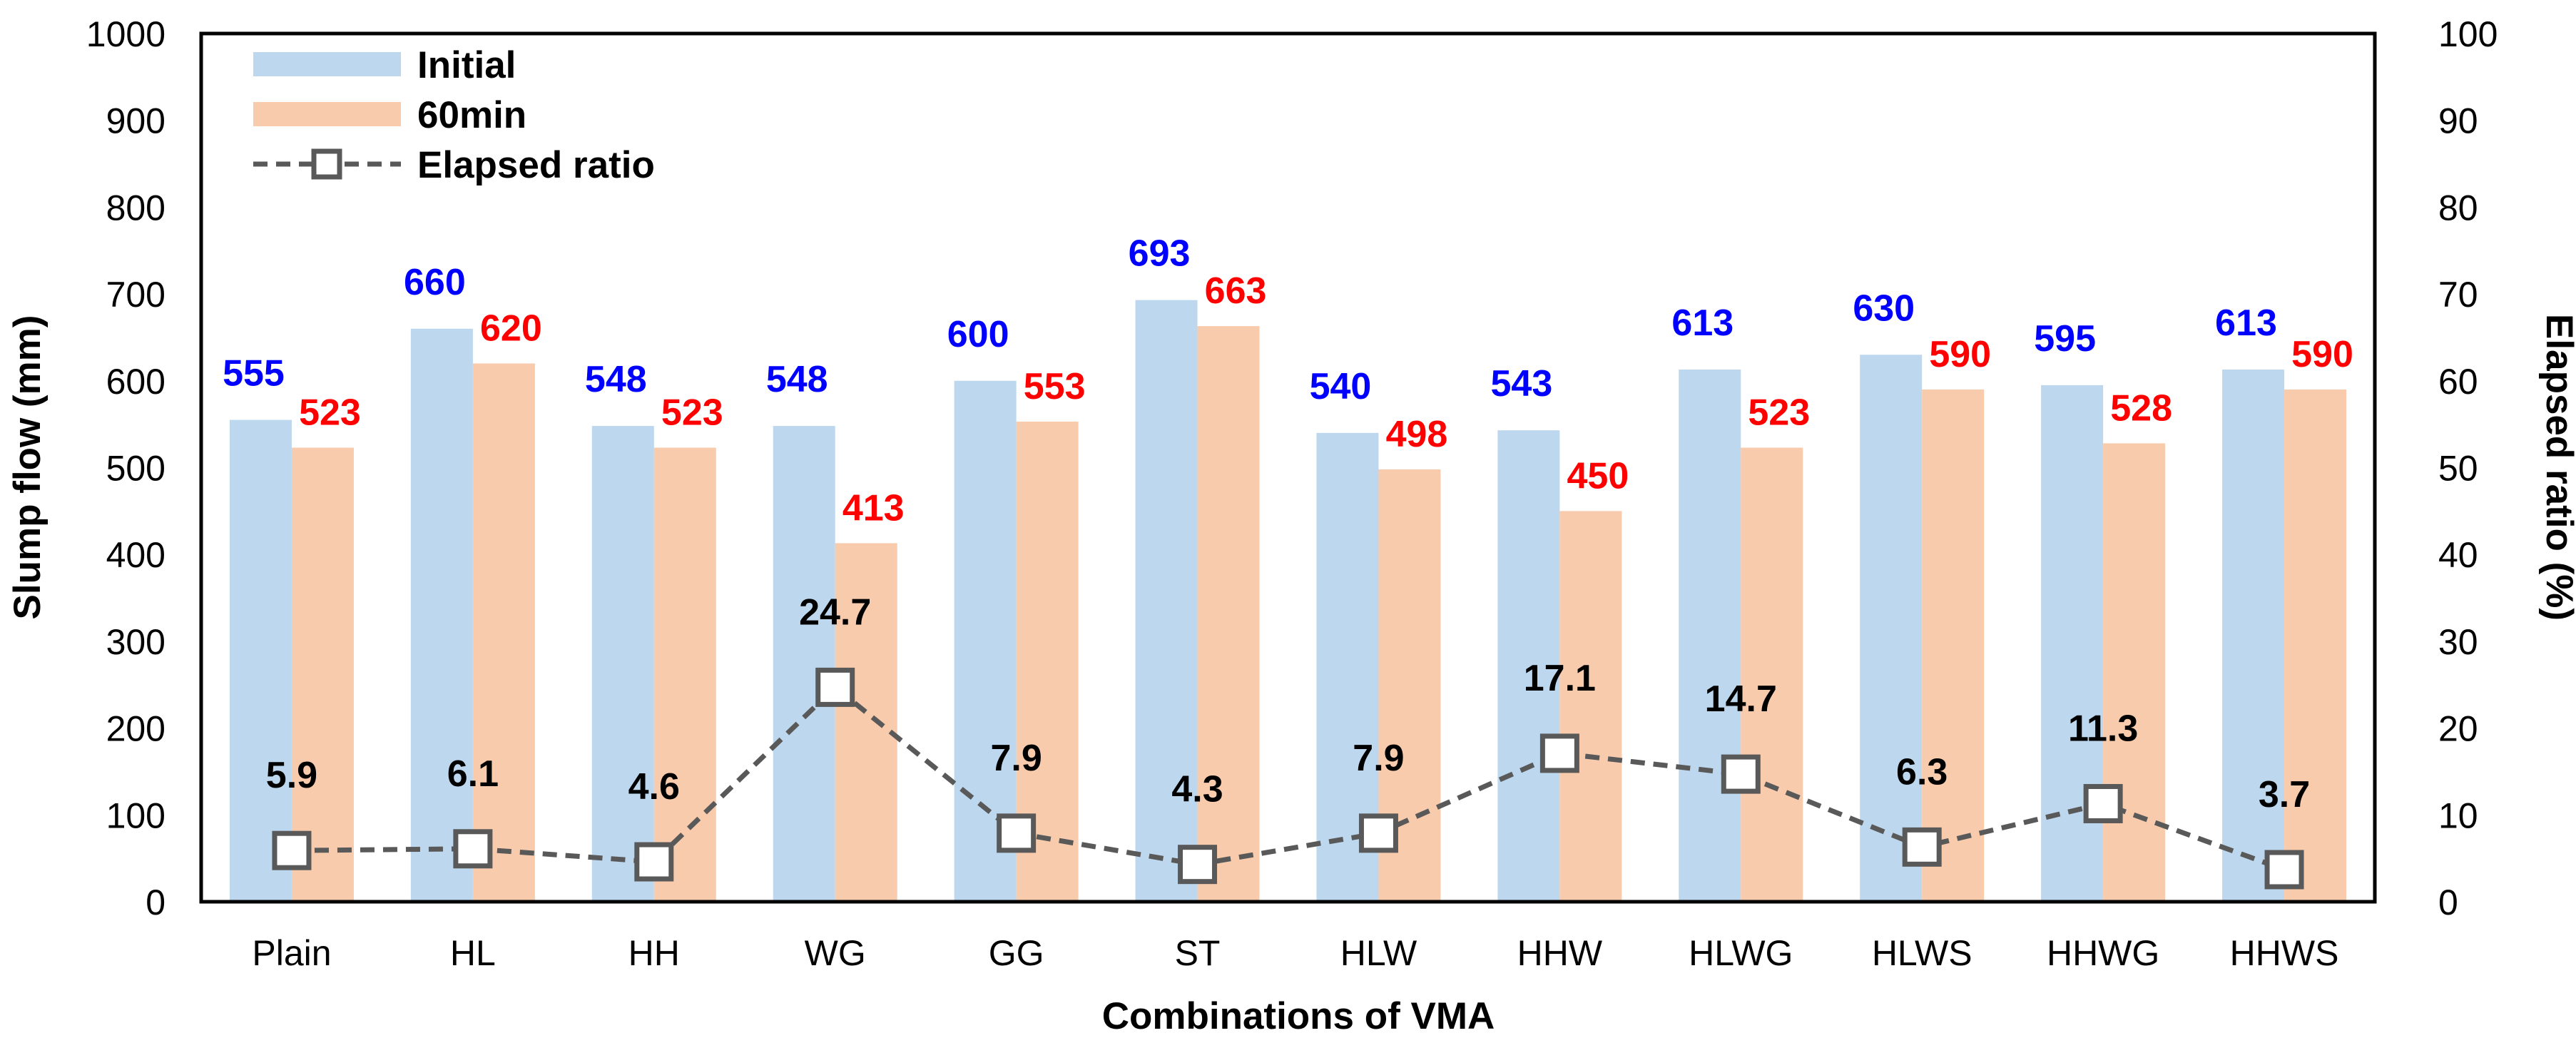 The image size is (2576, 1043). Describe the element at coordinates (2103, 803) in the screenshot. I see `marker-elapsed-ratio-hhwg` at that location.